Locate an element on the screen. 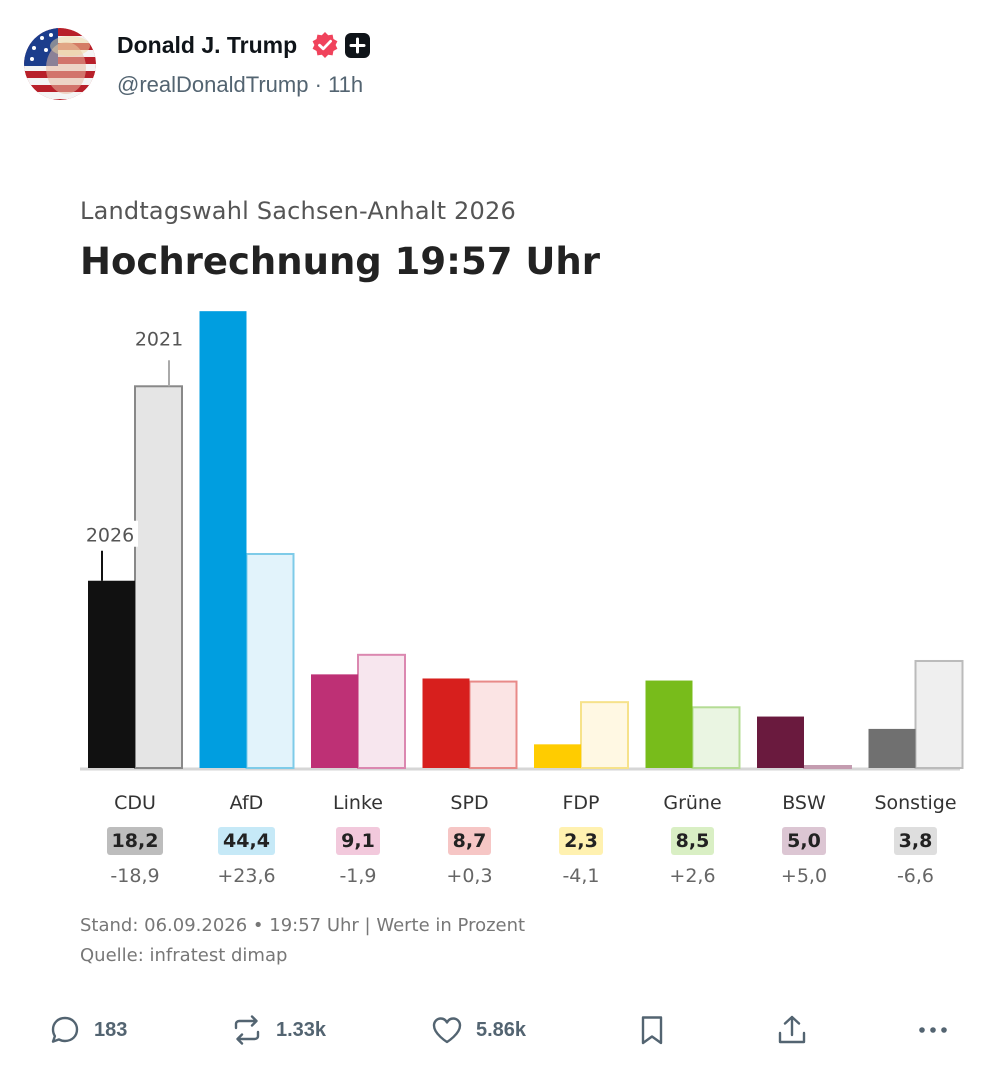  repost-icon is located at coordinates (247, 1030).